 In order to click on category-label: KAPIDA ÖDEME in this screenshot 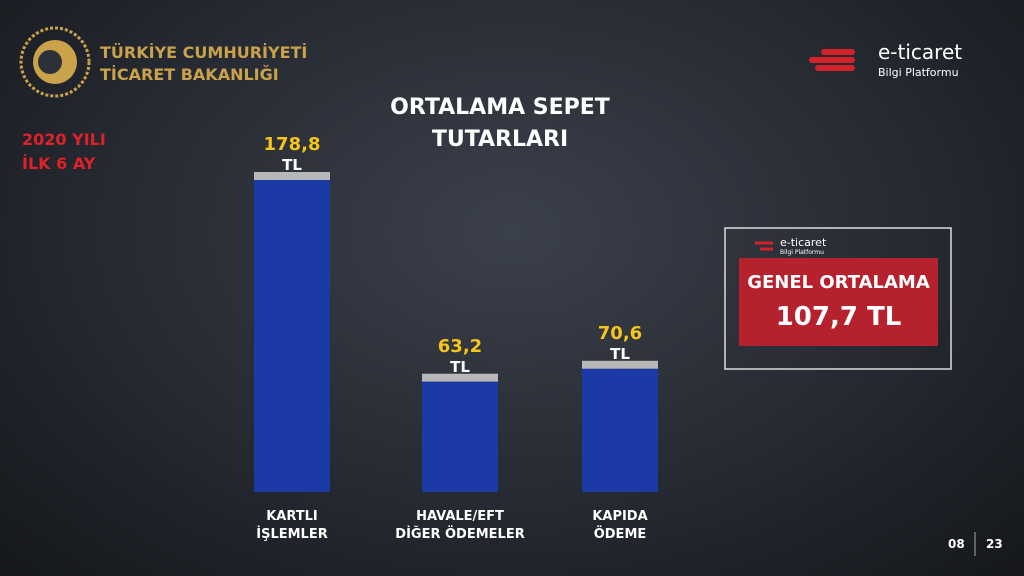, I will do `click(620, 525)`.